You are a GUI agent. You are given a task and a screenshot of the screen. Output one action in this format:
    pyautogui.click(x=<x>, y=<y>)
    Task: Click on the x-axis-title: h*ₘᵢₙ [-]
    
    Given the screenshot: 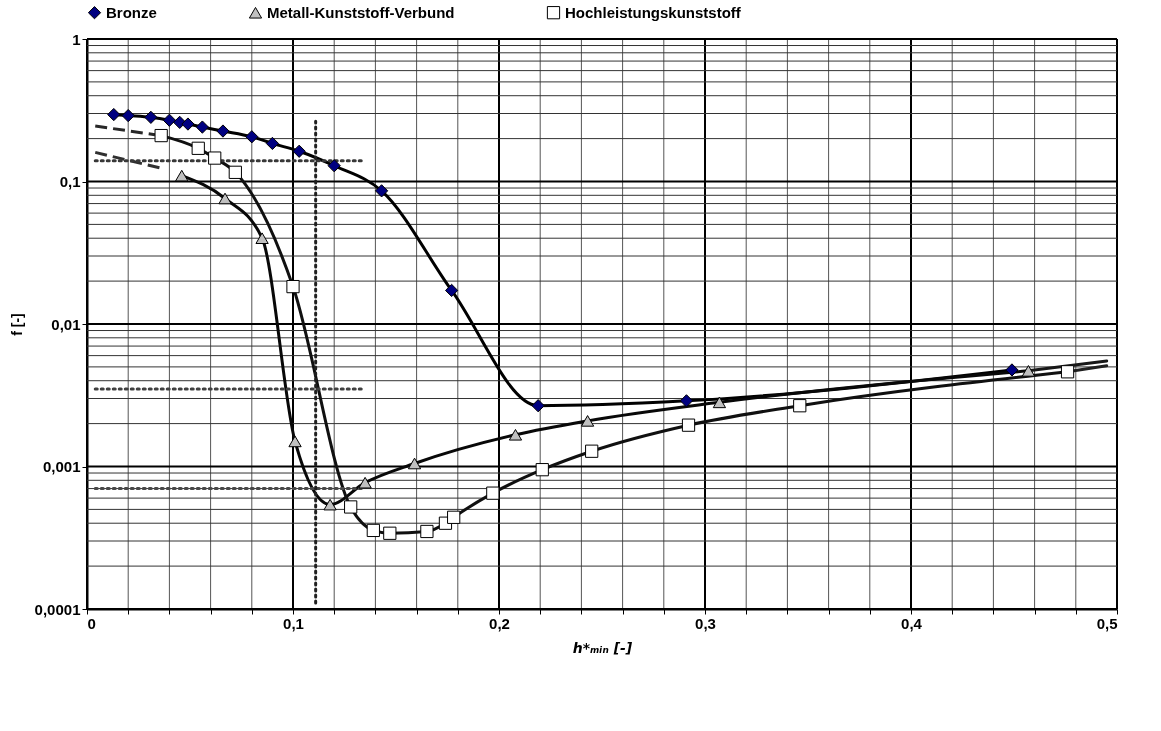 What is the action you would take?
    pyautogui.click(x=602, y=647)
    